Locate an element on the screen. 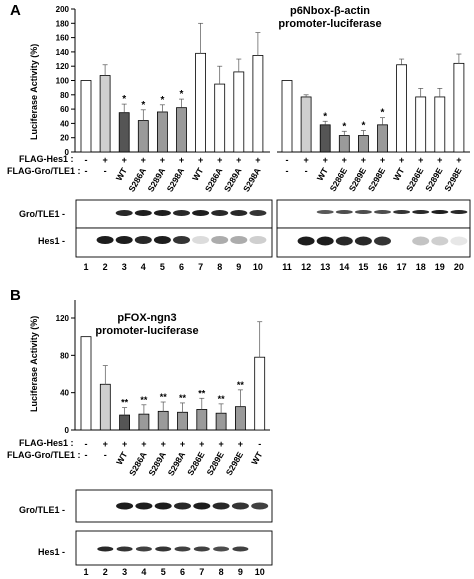  blot-a-lane-number: 13 is located at coordinates (325, 267).